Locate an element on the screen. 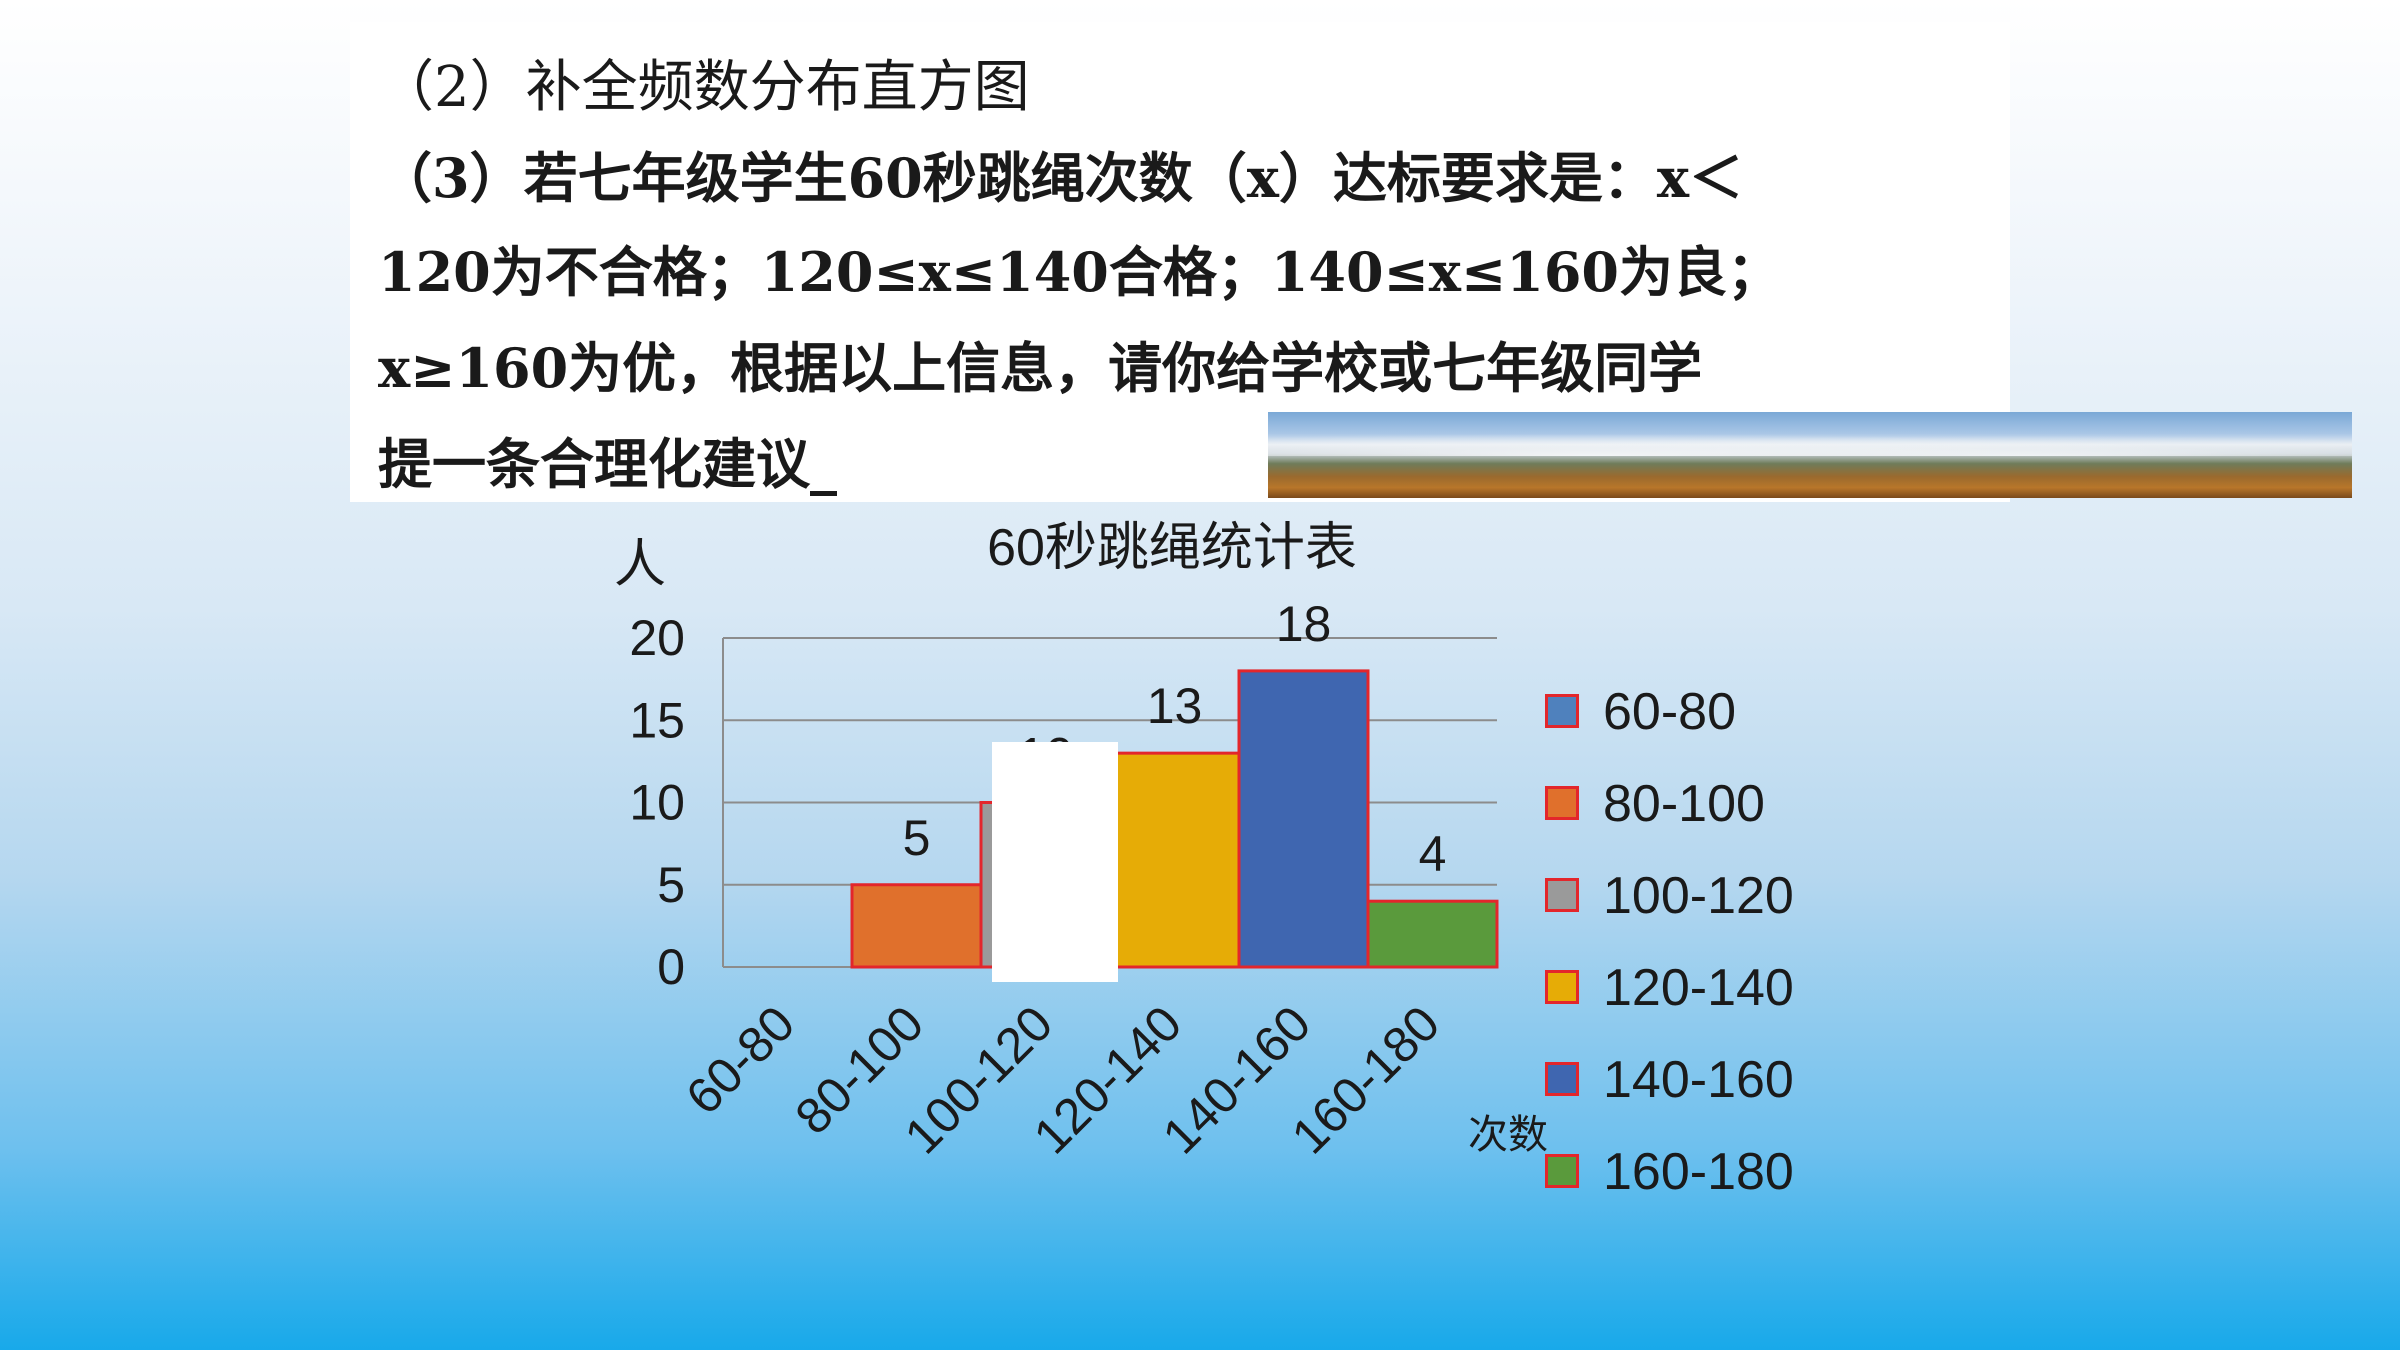  question-3-text-line-1: （3）若七年级学生60秒跳绳次数（x）达标要求是：x＜ is located at coordinates (1061, 178).